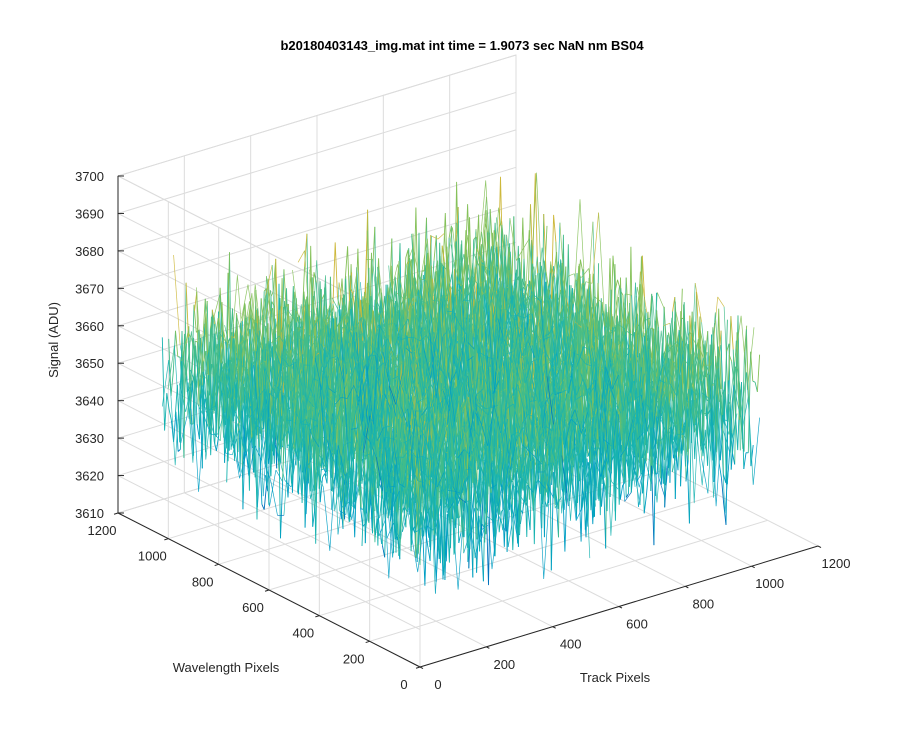 The image size is (900, 750). Describe the element at coordinates (89, 251) in the screenshot. I see `z-tick-label: 3680` at that location.